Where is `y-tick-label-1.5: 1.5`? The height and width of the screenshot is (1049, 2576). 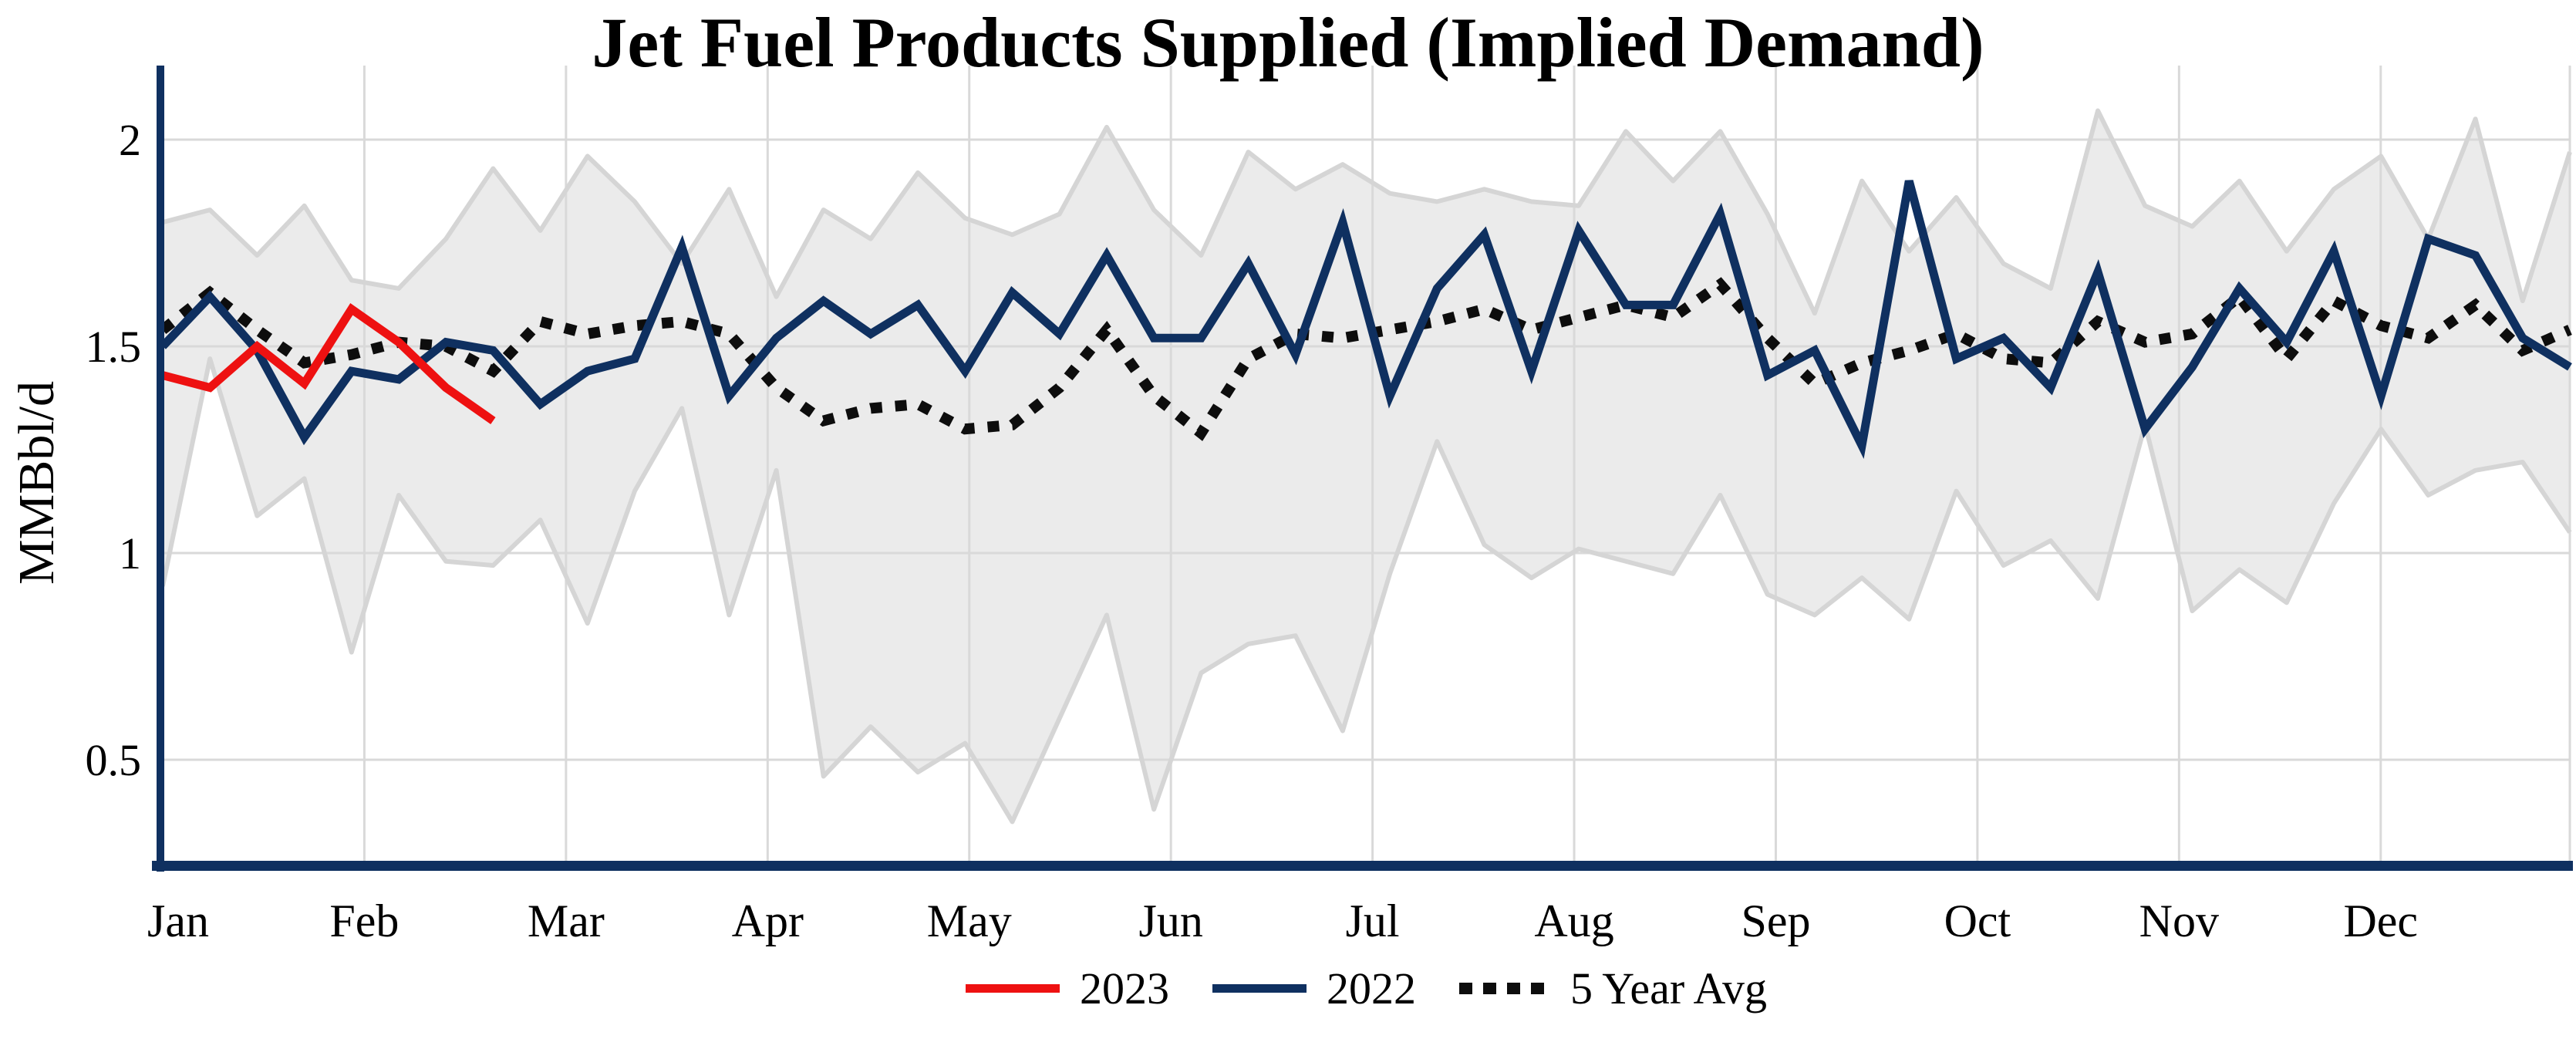 y-tick-label-1.5: 1.5 is located at coordinates (114, 347).